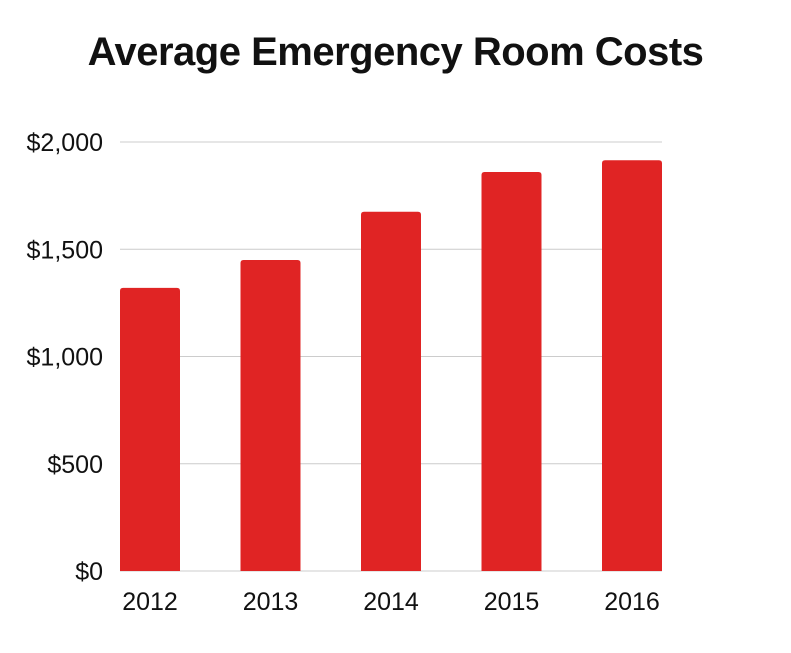 This screenshot has width=791, height=653. I want to click on x-axis-tick-labels: 2012 2013 2014 2015 2016, so click(391, 602).